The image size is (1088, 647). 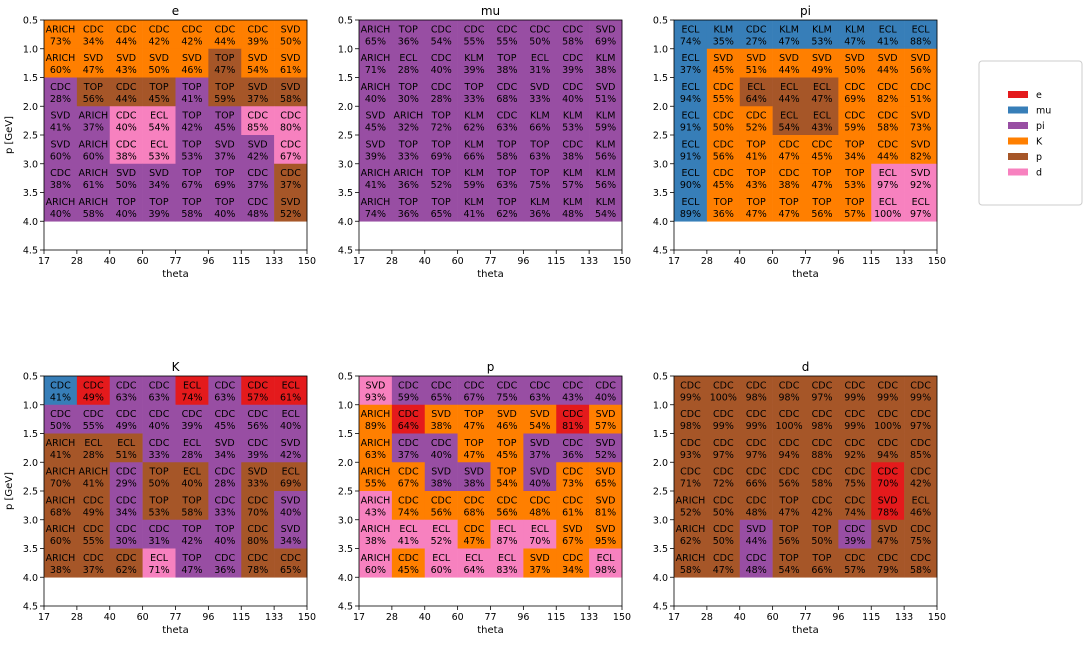 What do you see at coordinates (159, 70) in the screenshot?
I see `cell-percent-label: 50%` at bounding box center [159, 70].